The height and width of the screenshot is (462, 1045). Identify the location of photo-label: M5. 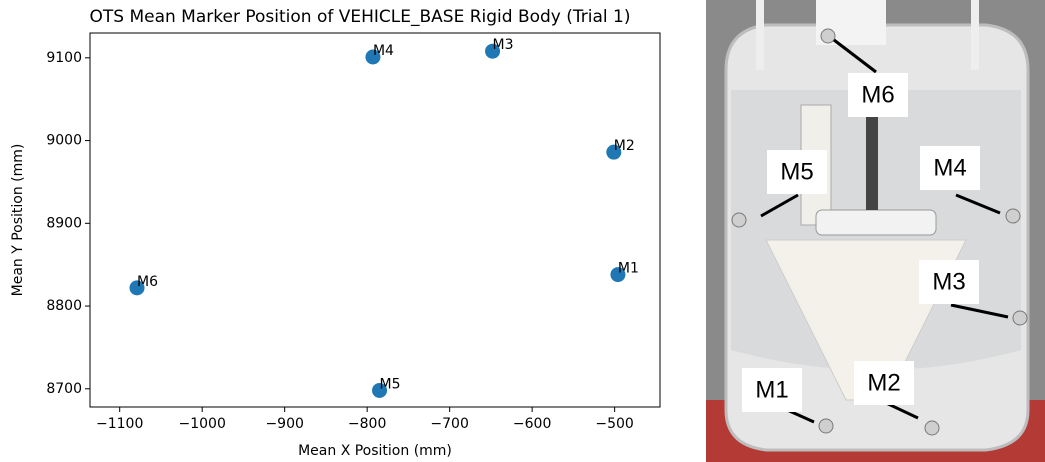
(796, 171).